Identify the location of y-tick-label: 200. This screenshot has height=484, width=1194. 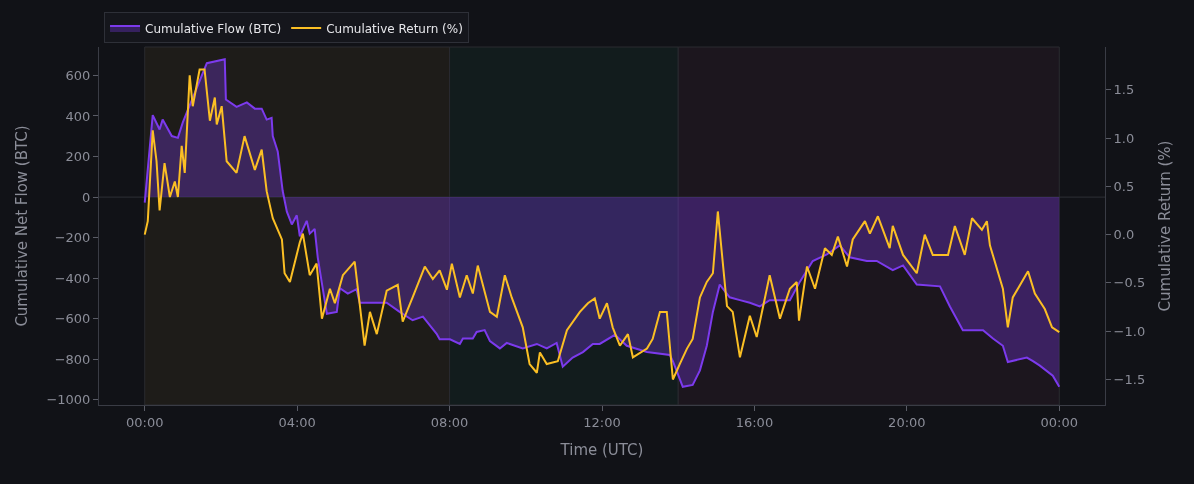
(78, 157).